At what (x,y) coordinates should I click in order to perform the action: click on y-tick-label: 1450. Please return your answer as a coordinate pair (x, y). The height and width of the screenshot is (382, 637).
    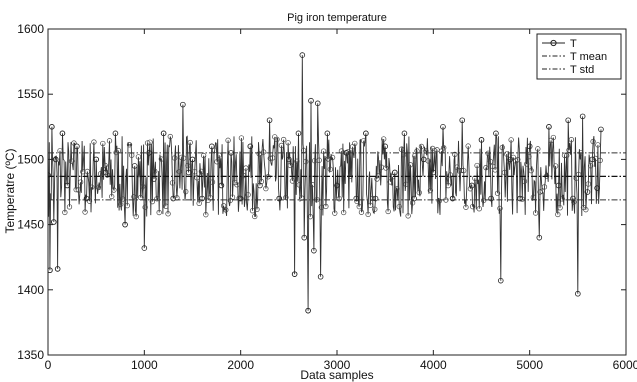
    Looking at the image, I should click on (30, 225).